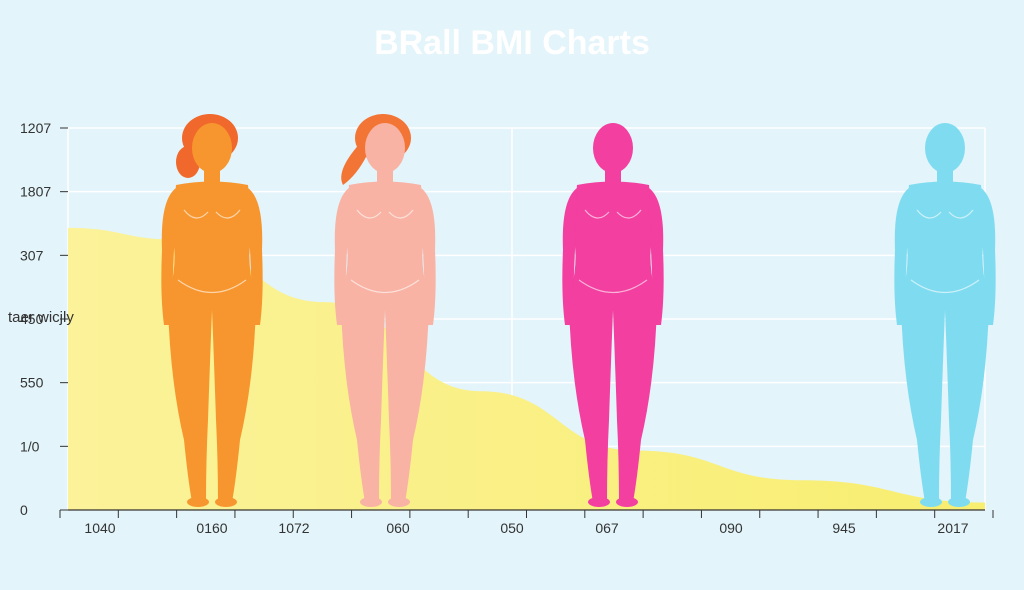 The image size is (1024, 590). I want to click on figure-magenta, so click(613, 315).